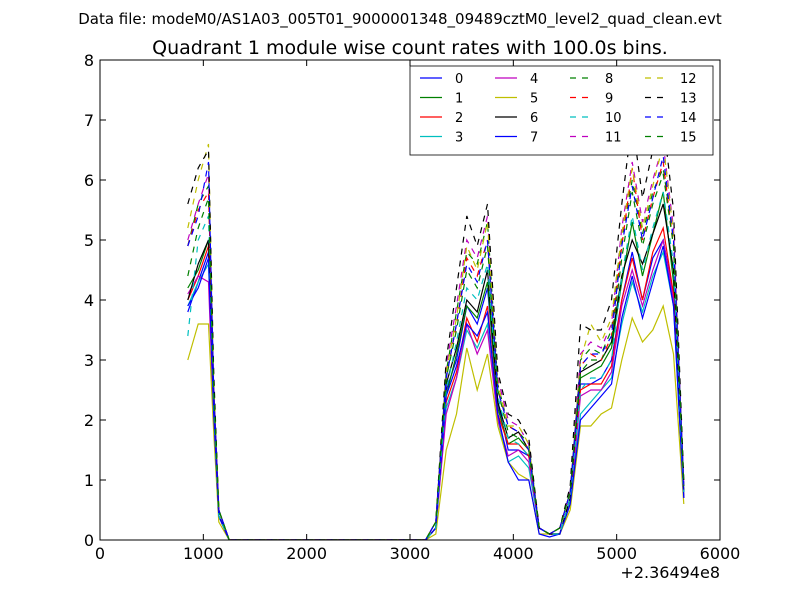  Describe the element at coordinates (534, 118) in the screenshot. I see `legend-label-6: 6` at that location.